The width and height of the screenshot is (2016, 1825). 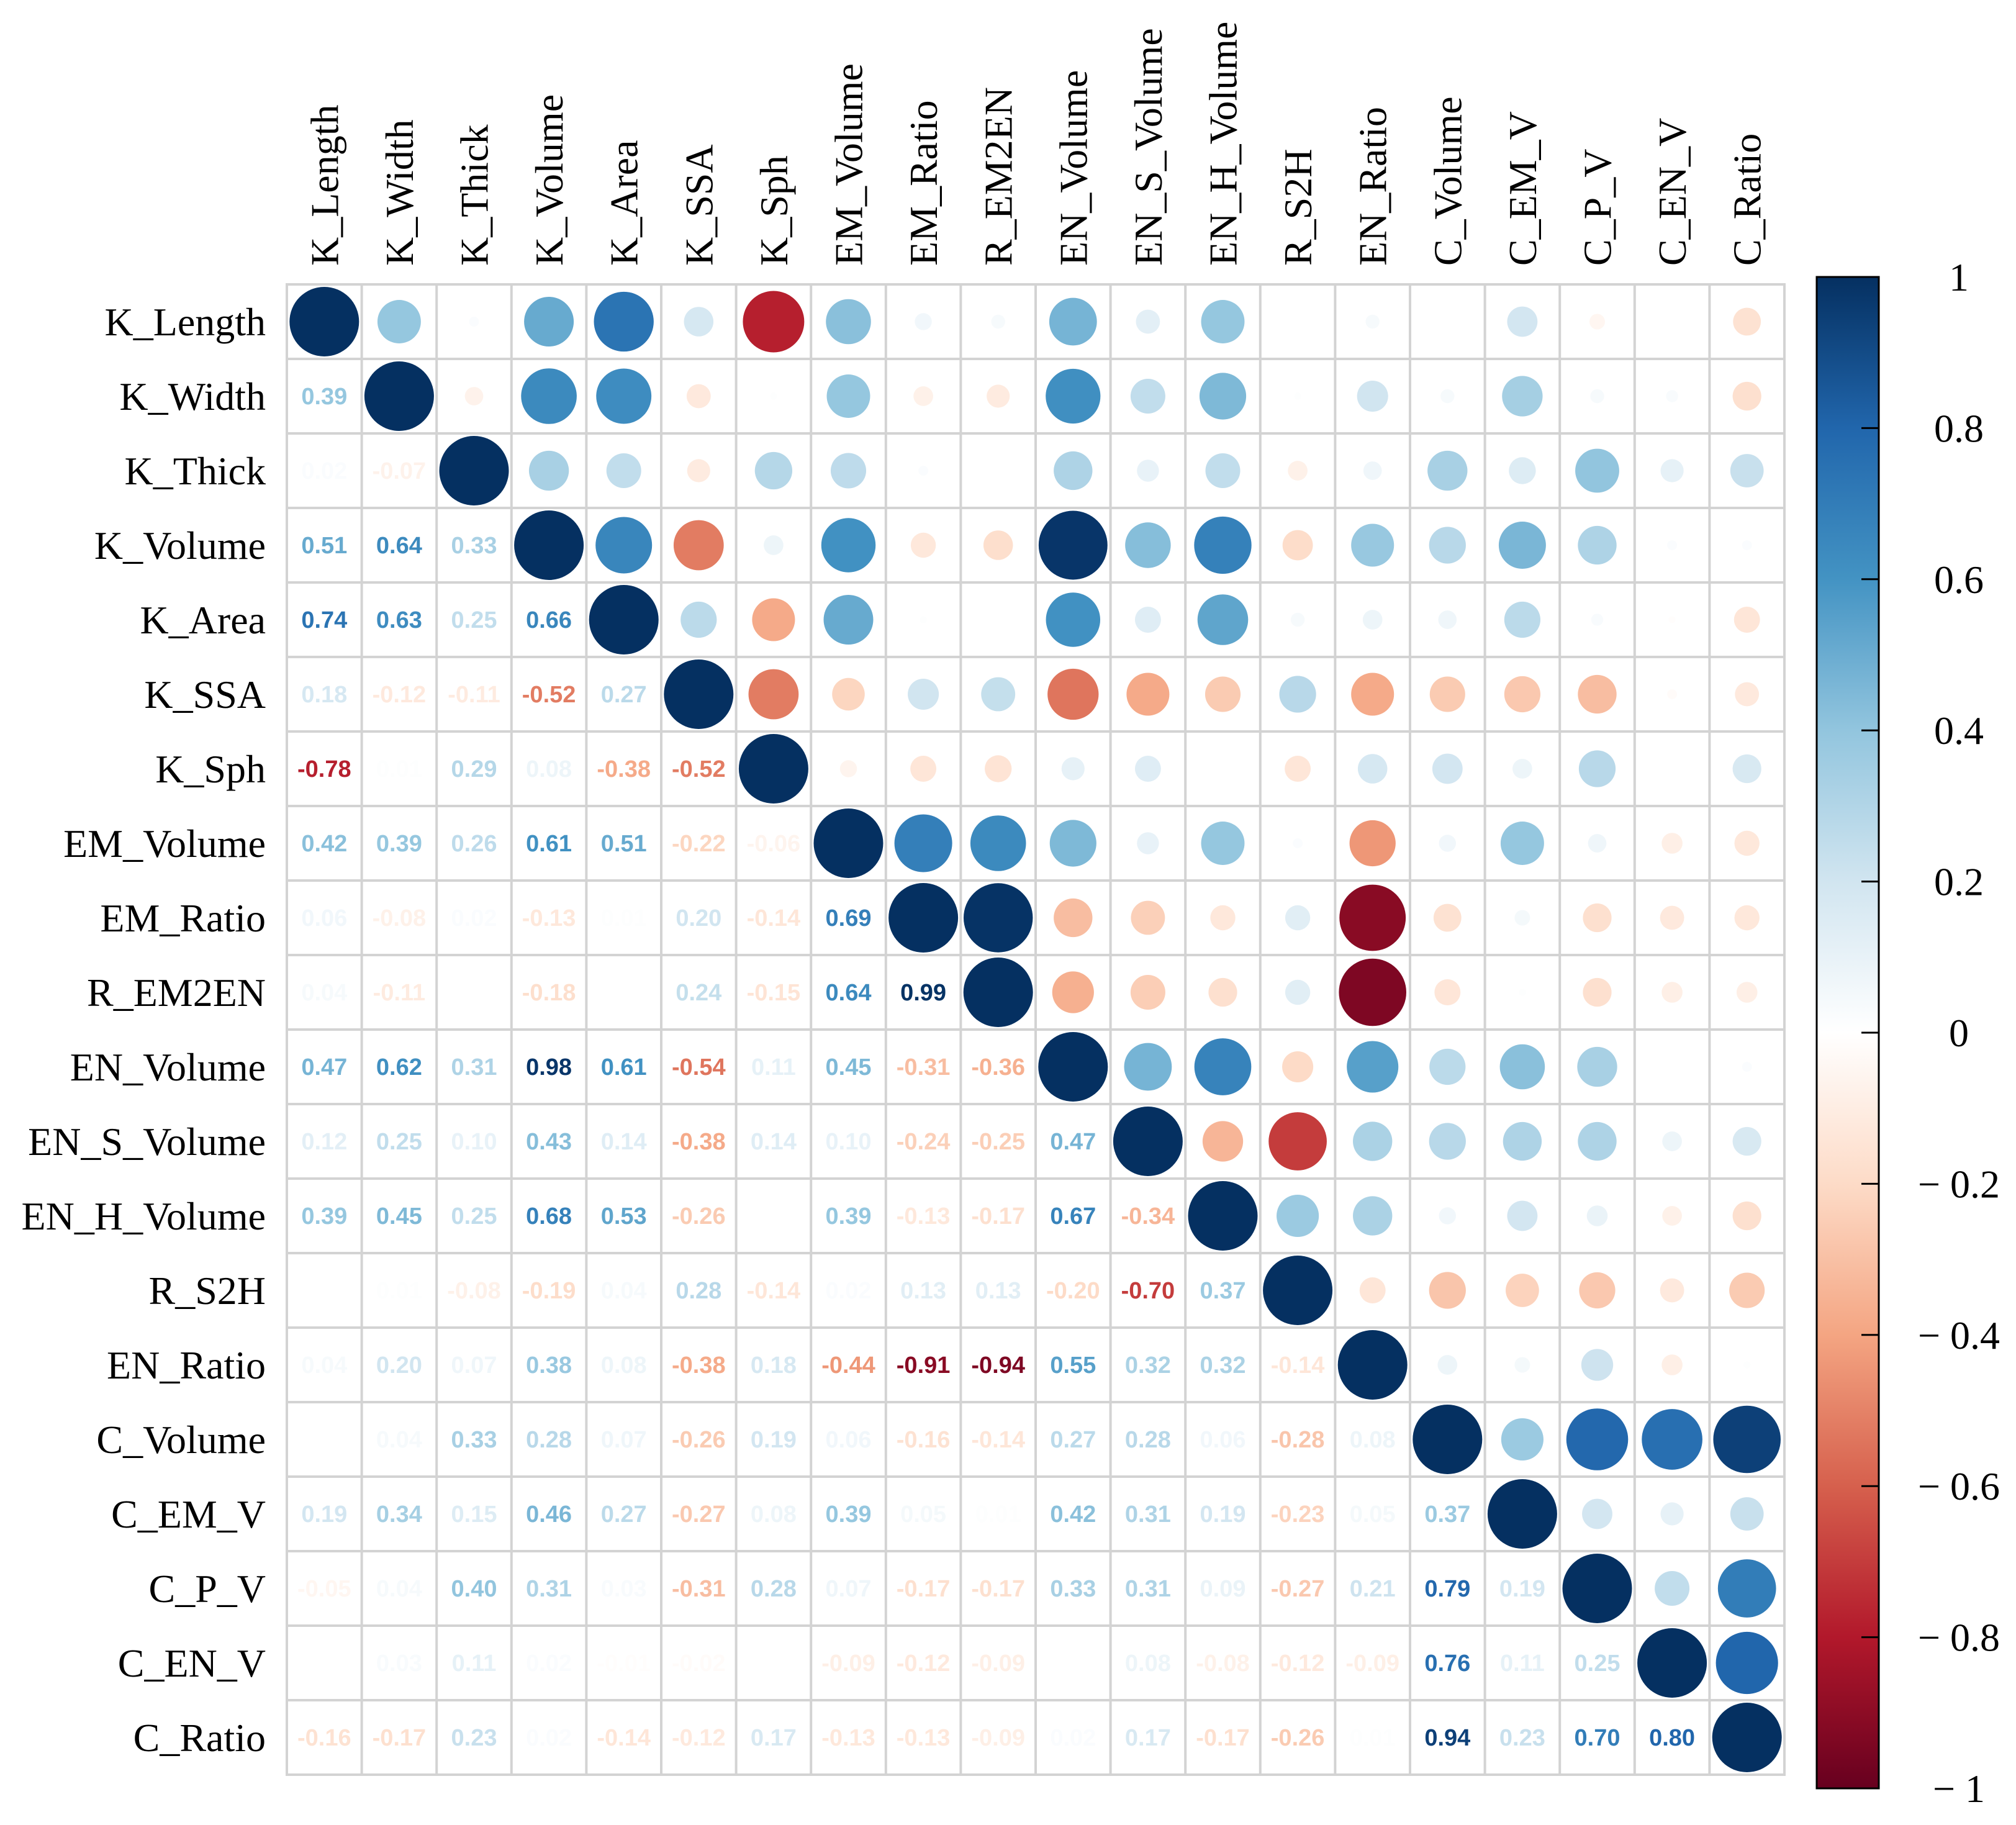 What do you see at coordinates (624, 918) in the screenshot?
I see `corr-value-EM_Ratio-K_Area: 0.01` at bounding box center [624, 918].